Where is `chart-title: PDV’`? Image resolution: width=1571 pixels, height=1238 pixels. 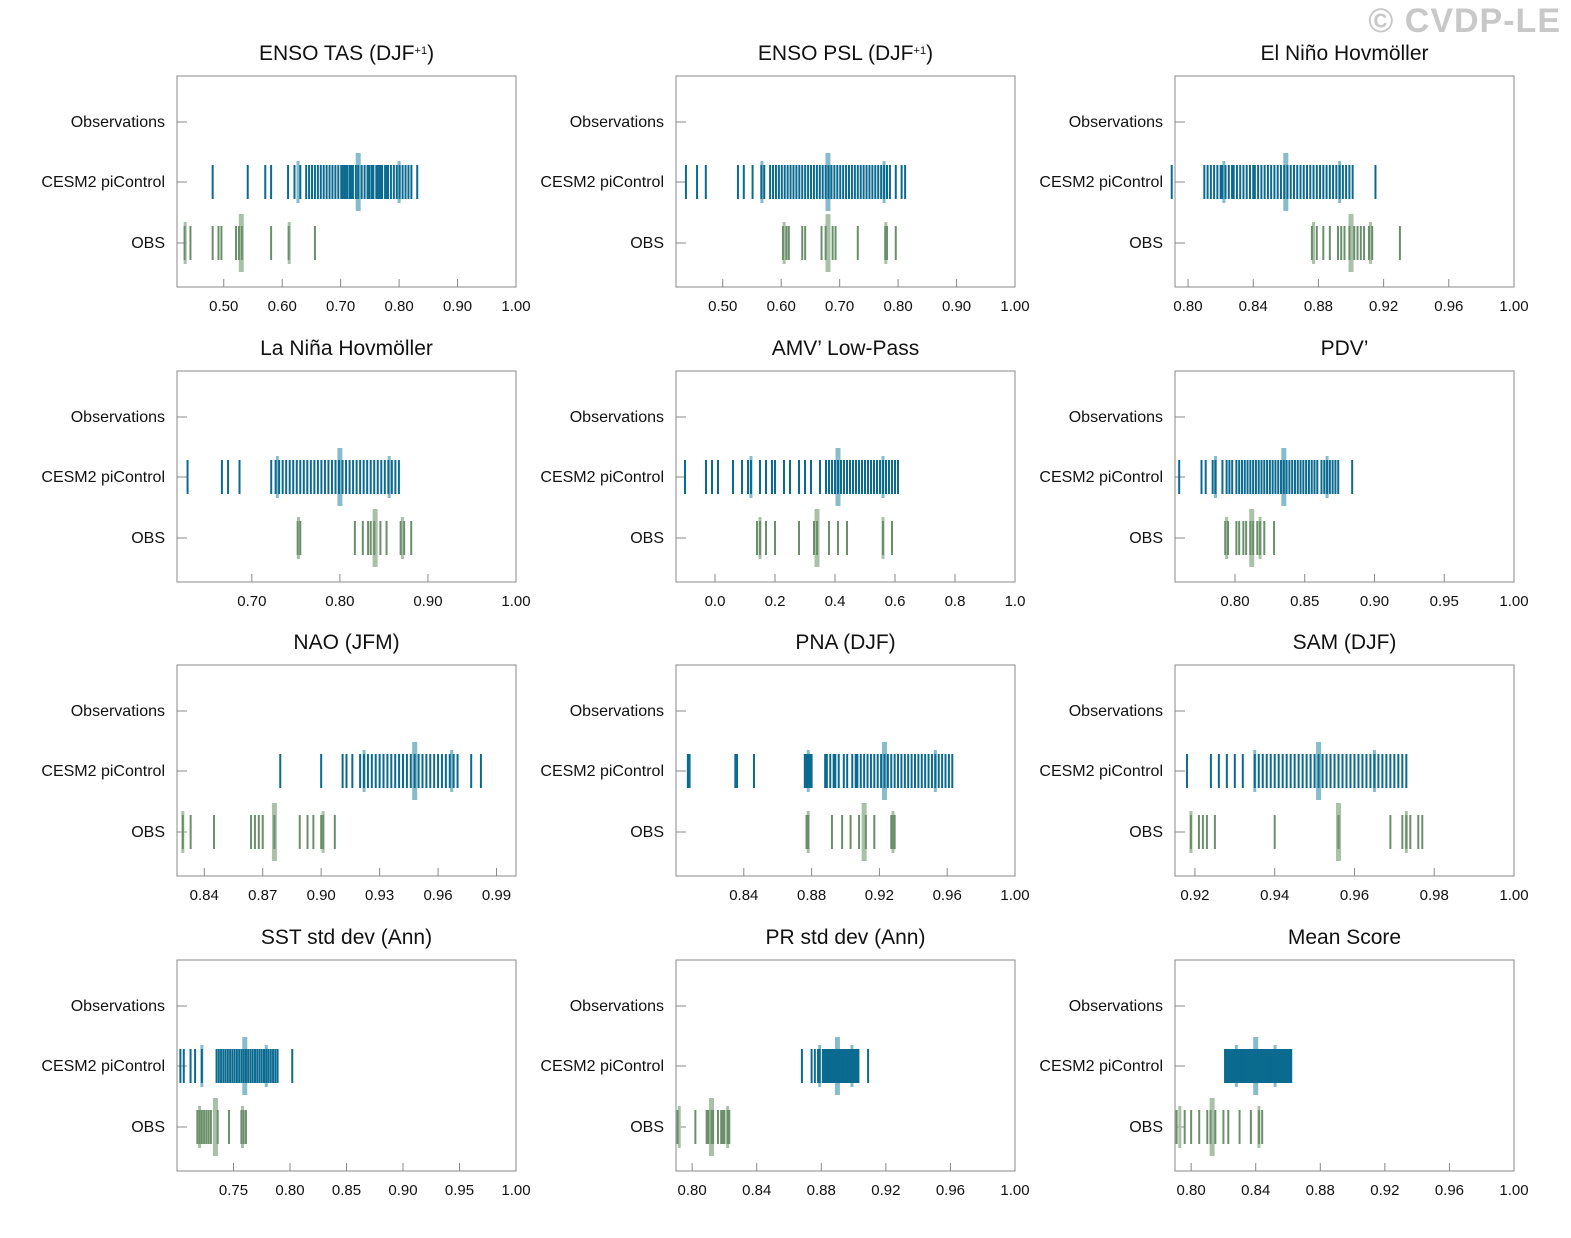 chart-title: PDV’ is located at coordinates (1345, 348).